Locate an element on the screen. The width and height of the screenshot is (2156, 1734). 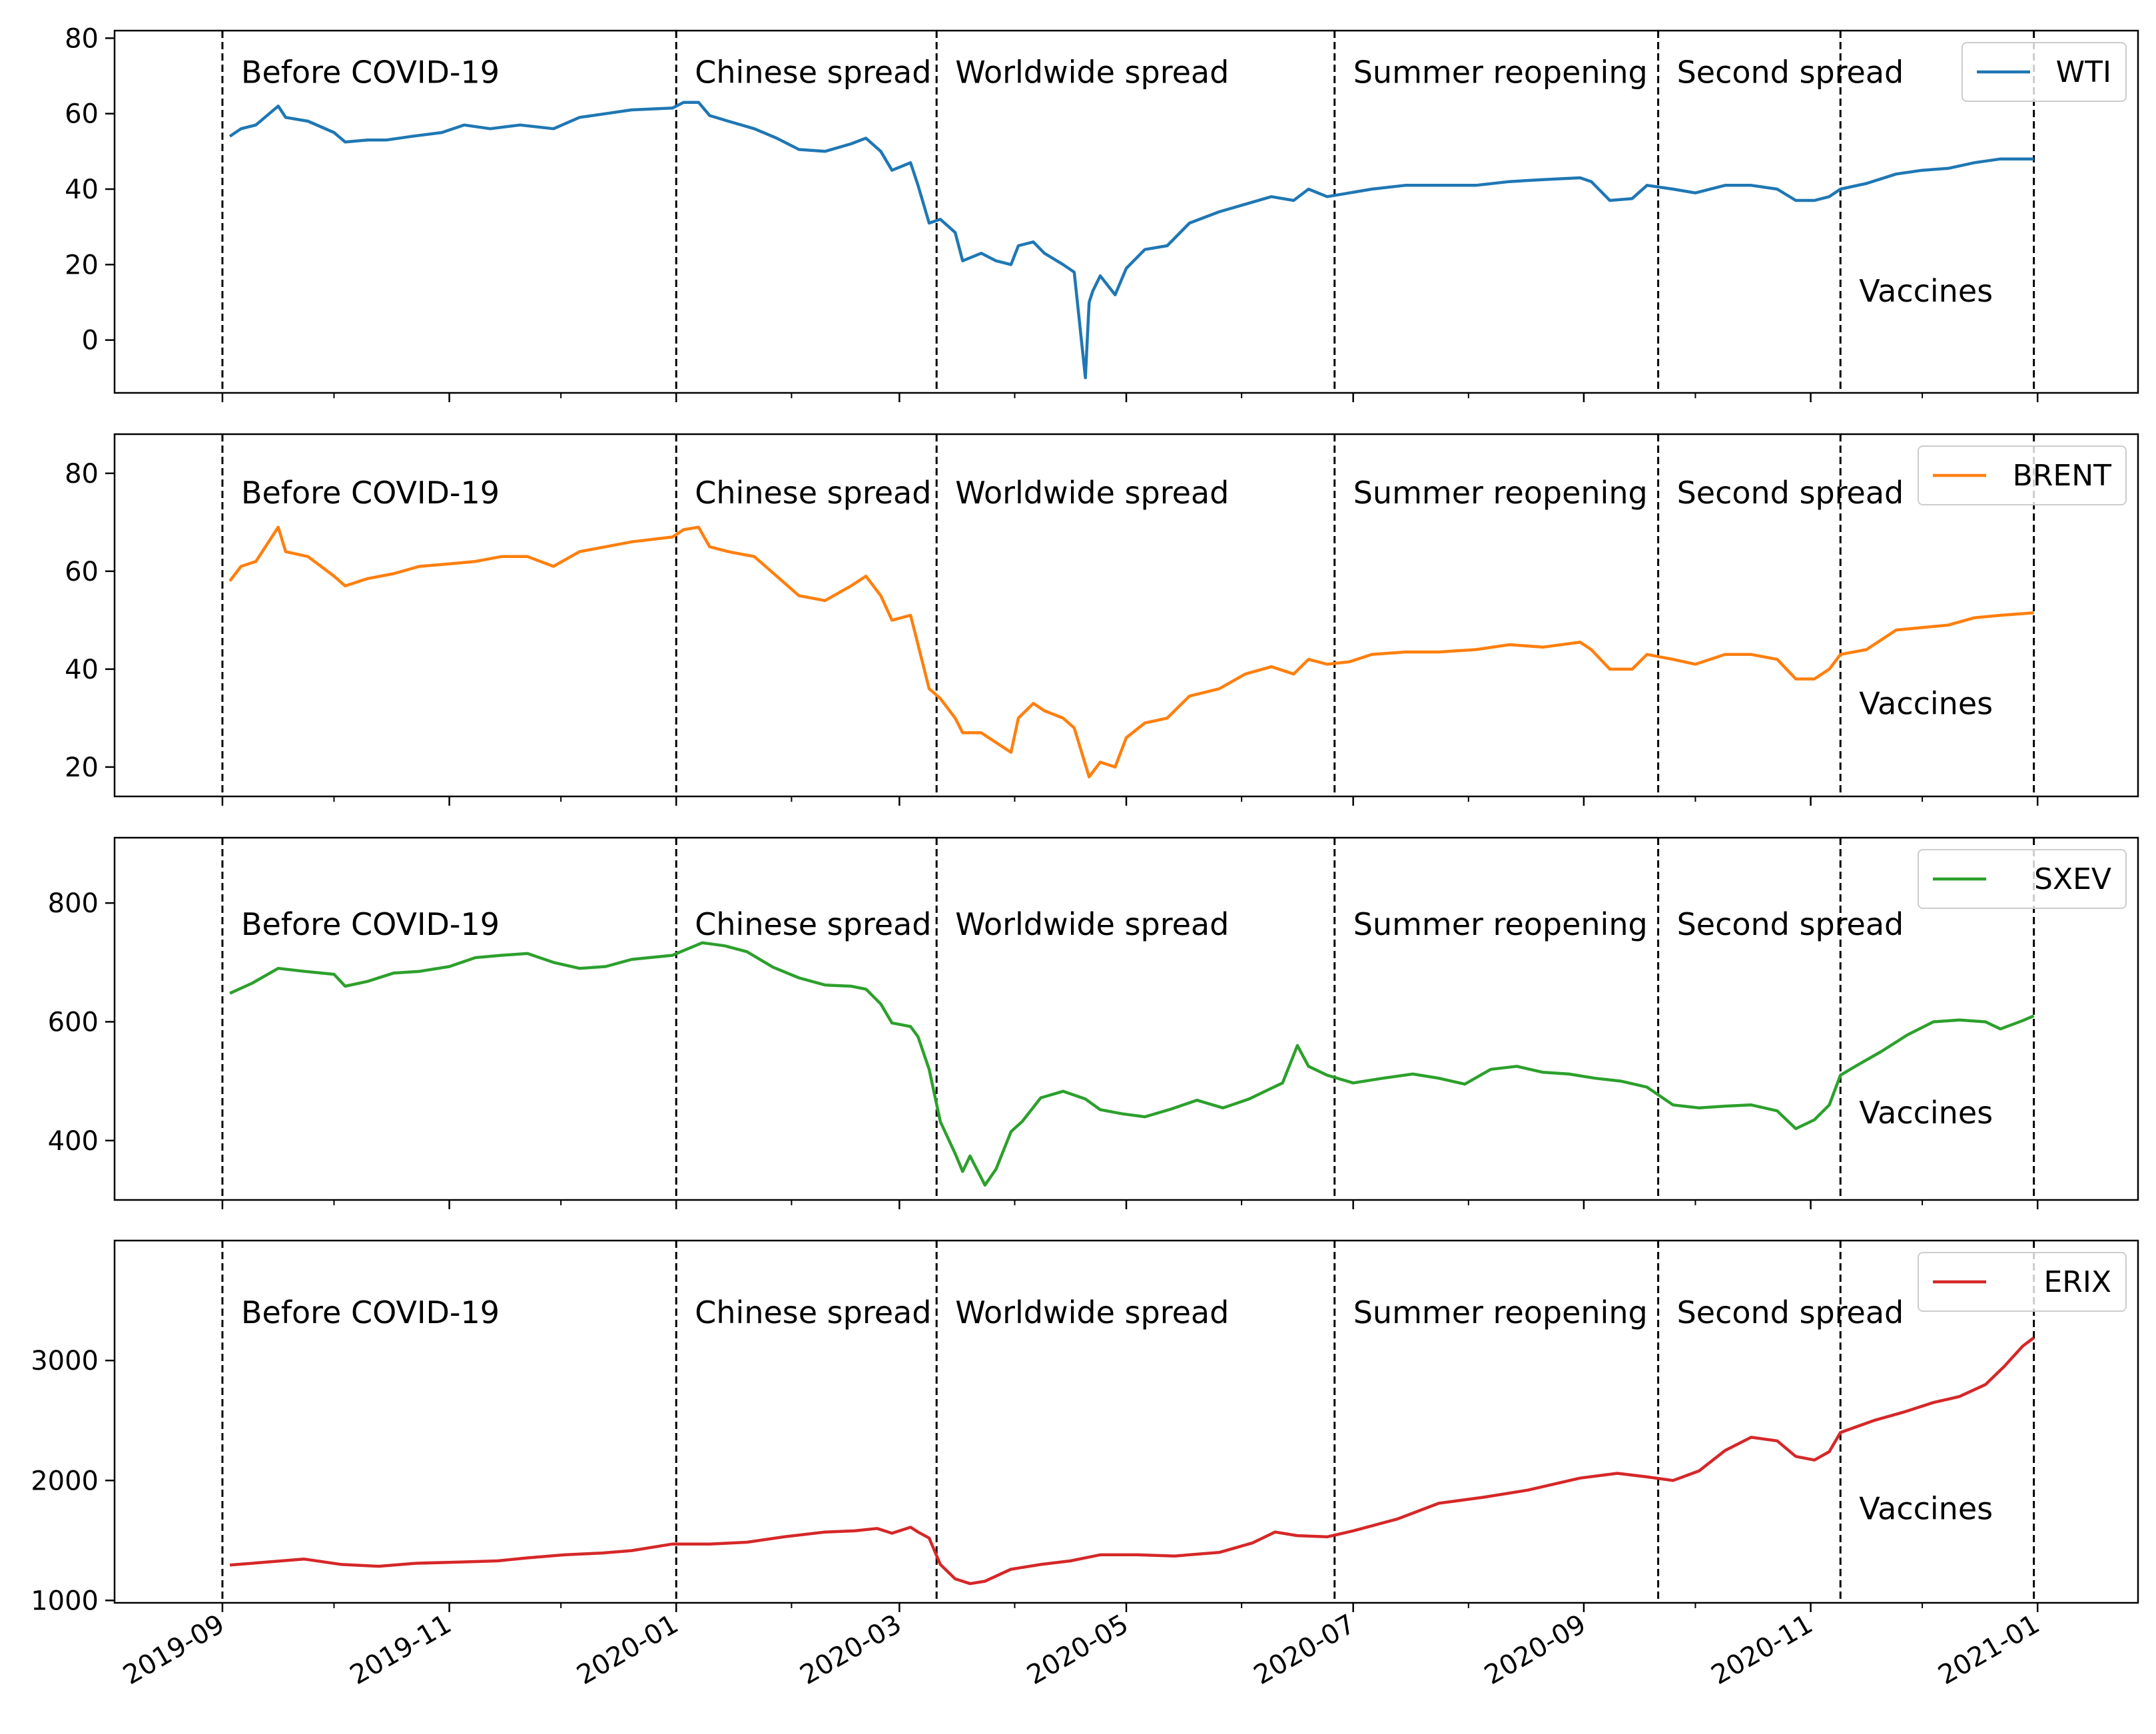
x-tick-label: 2019-11 is located at coordinates (401, 1650).